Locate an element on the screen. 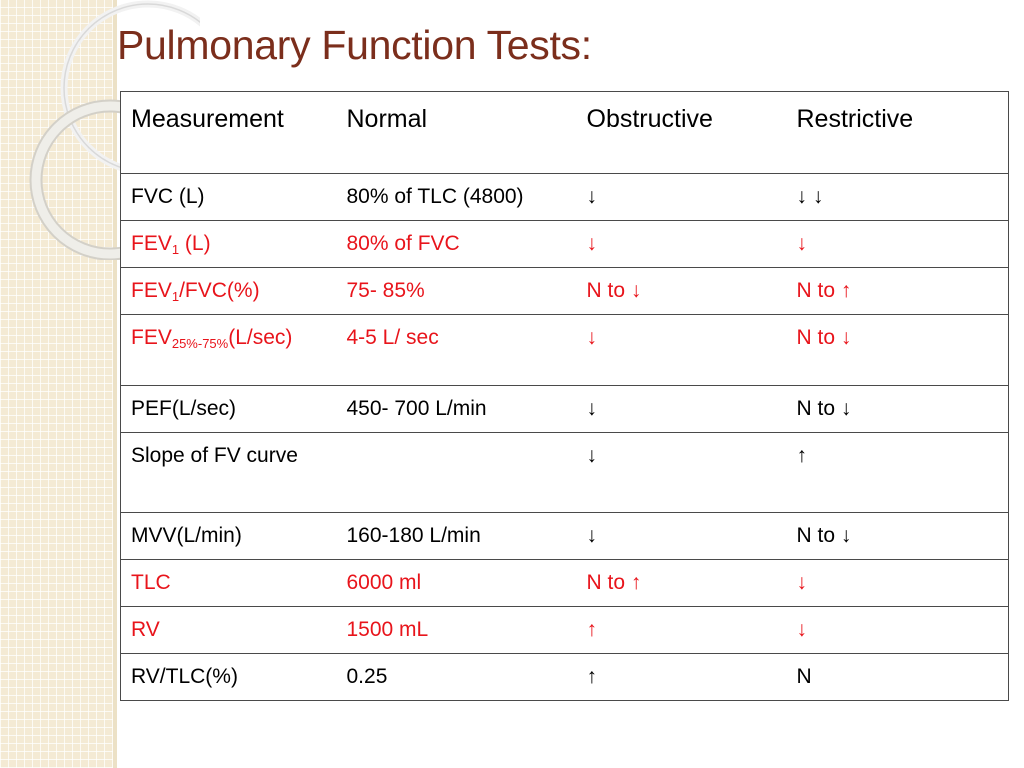 This screenshot has width=1024, height=768. cell-restrictive: ↑ is located at coordinates (897, 472).